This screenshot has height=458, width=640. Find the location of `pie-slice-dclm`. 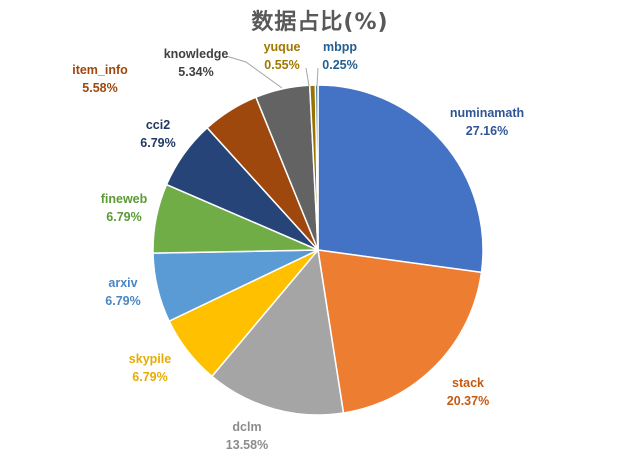

pie-slice-dclm is located at coordinates (277, 332).